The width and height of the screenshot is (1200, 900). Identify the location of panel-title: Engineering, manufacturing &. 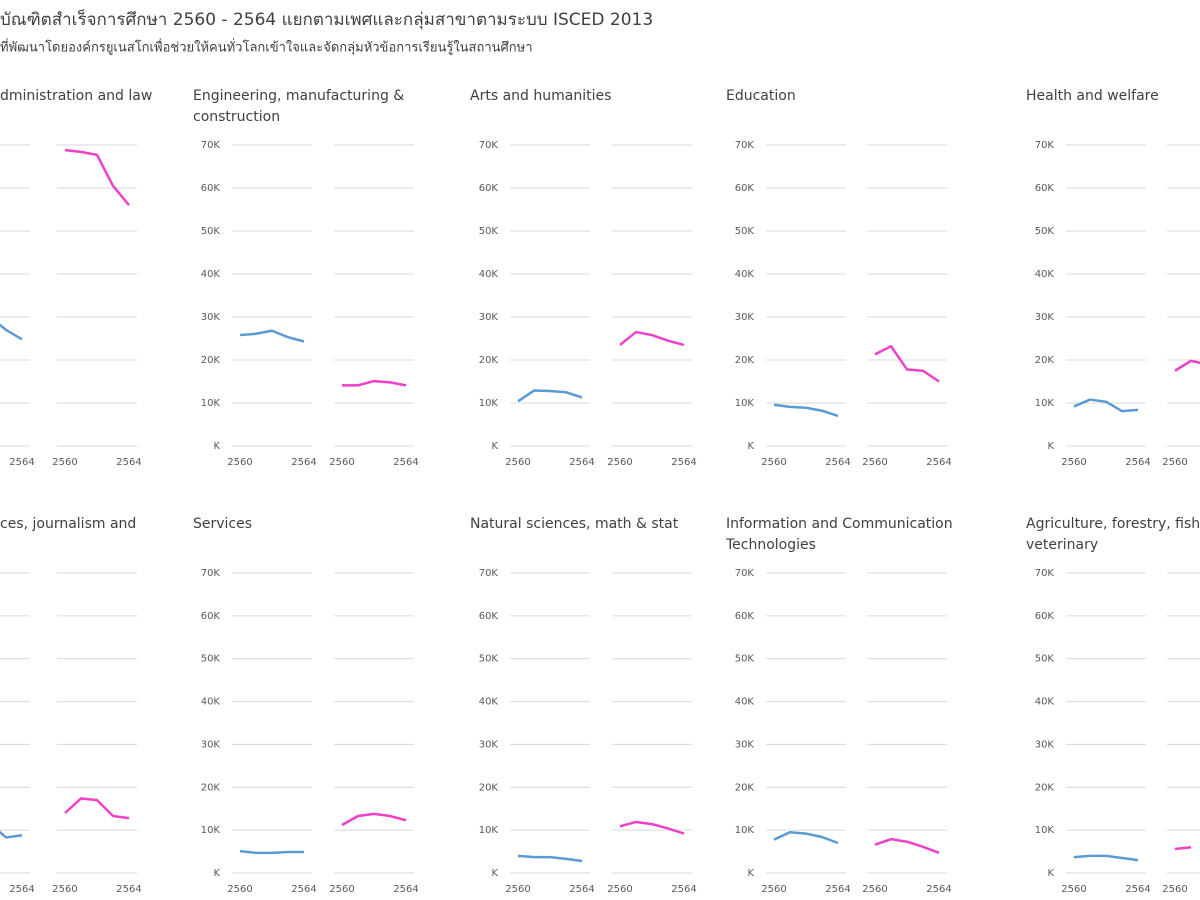
(298, 96).